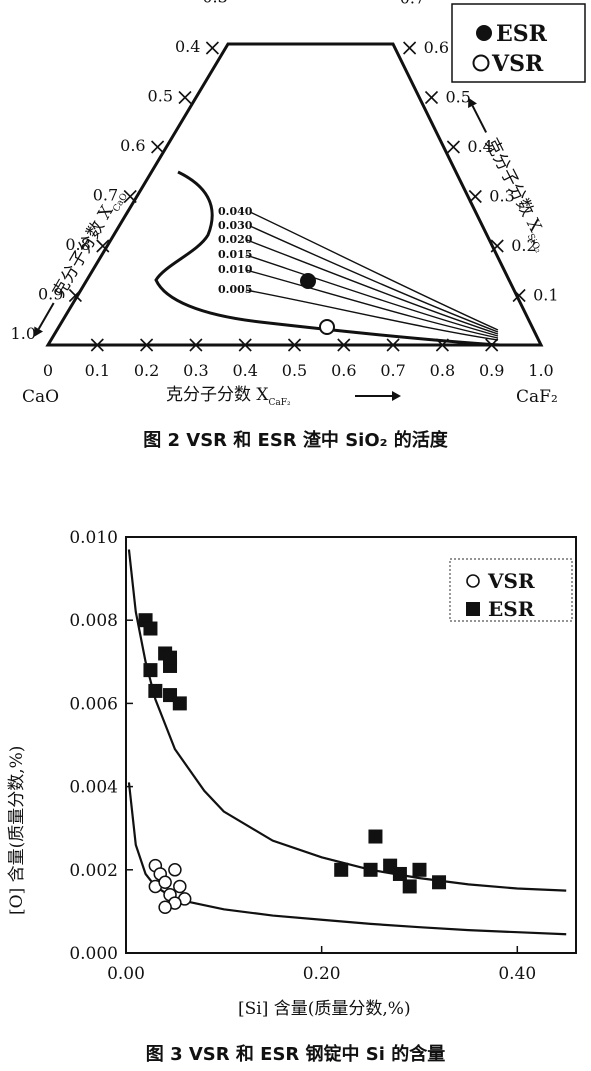 The image size is (591, 1071). Describe the element at coordinates (280, 403) in the screenshot. I see `bottom-axis-label-sub: CaF₂` at that location.